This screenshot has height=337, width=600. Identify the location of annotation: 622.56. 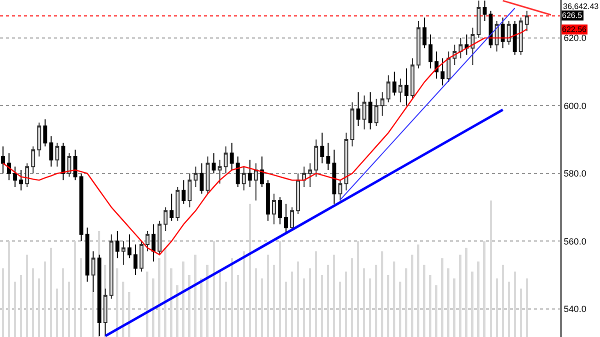
(575, 29).